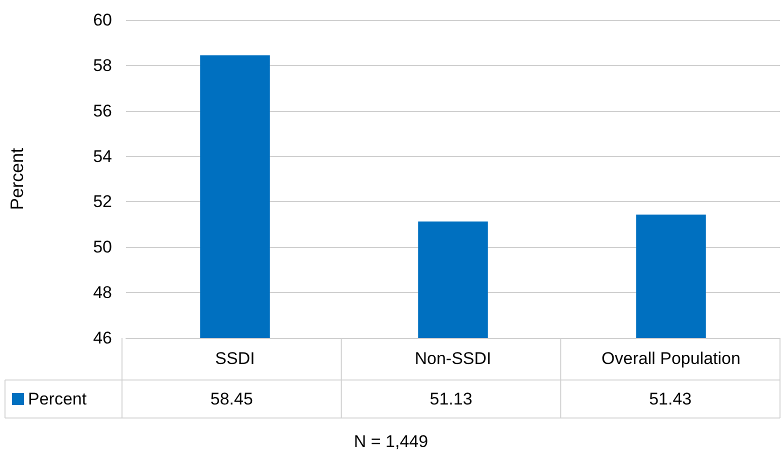  Describe the element at coordinates (453, 358) in the screenshot. I see `x-tick-label: Non-SSDI` at that location.